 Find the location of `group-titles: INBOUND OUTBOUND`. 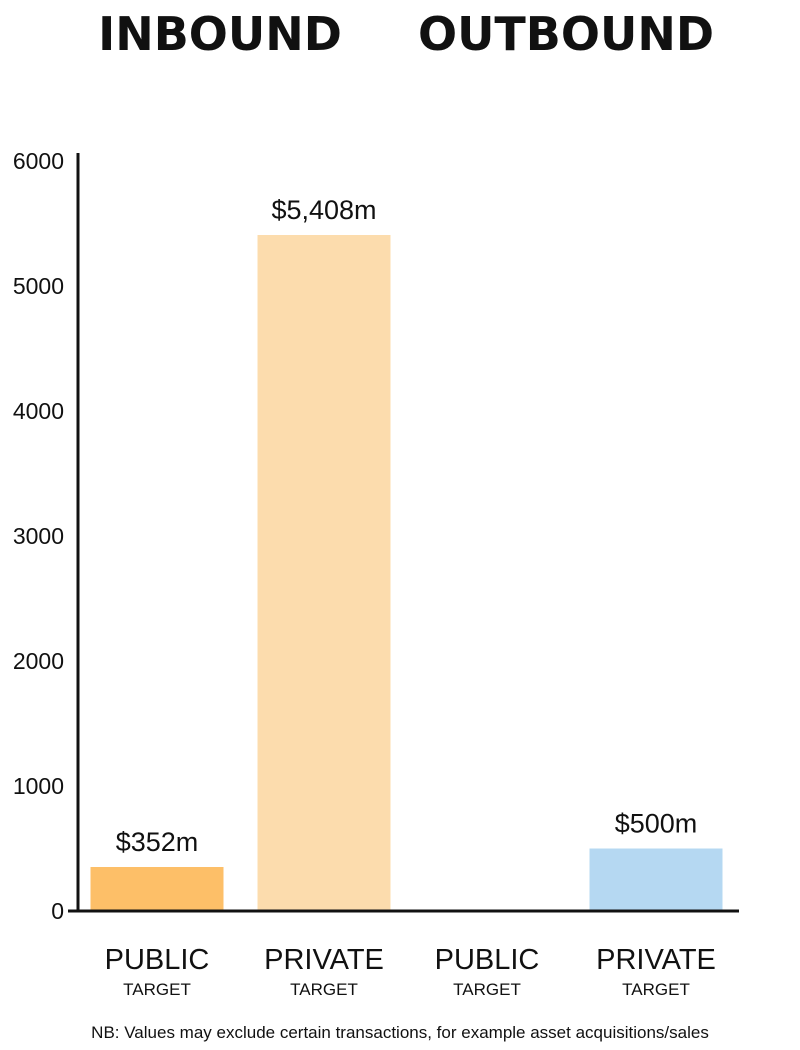

group-titles: INBOUND OUTBOUND is located at coordinates (406, 34).